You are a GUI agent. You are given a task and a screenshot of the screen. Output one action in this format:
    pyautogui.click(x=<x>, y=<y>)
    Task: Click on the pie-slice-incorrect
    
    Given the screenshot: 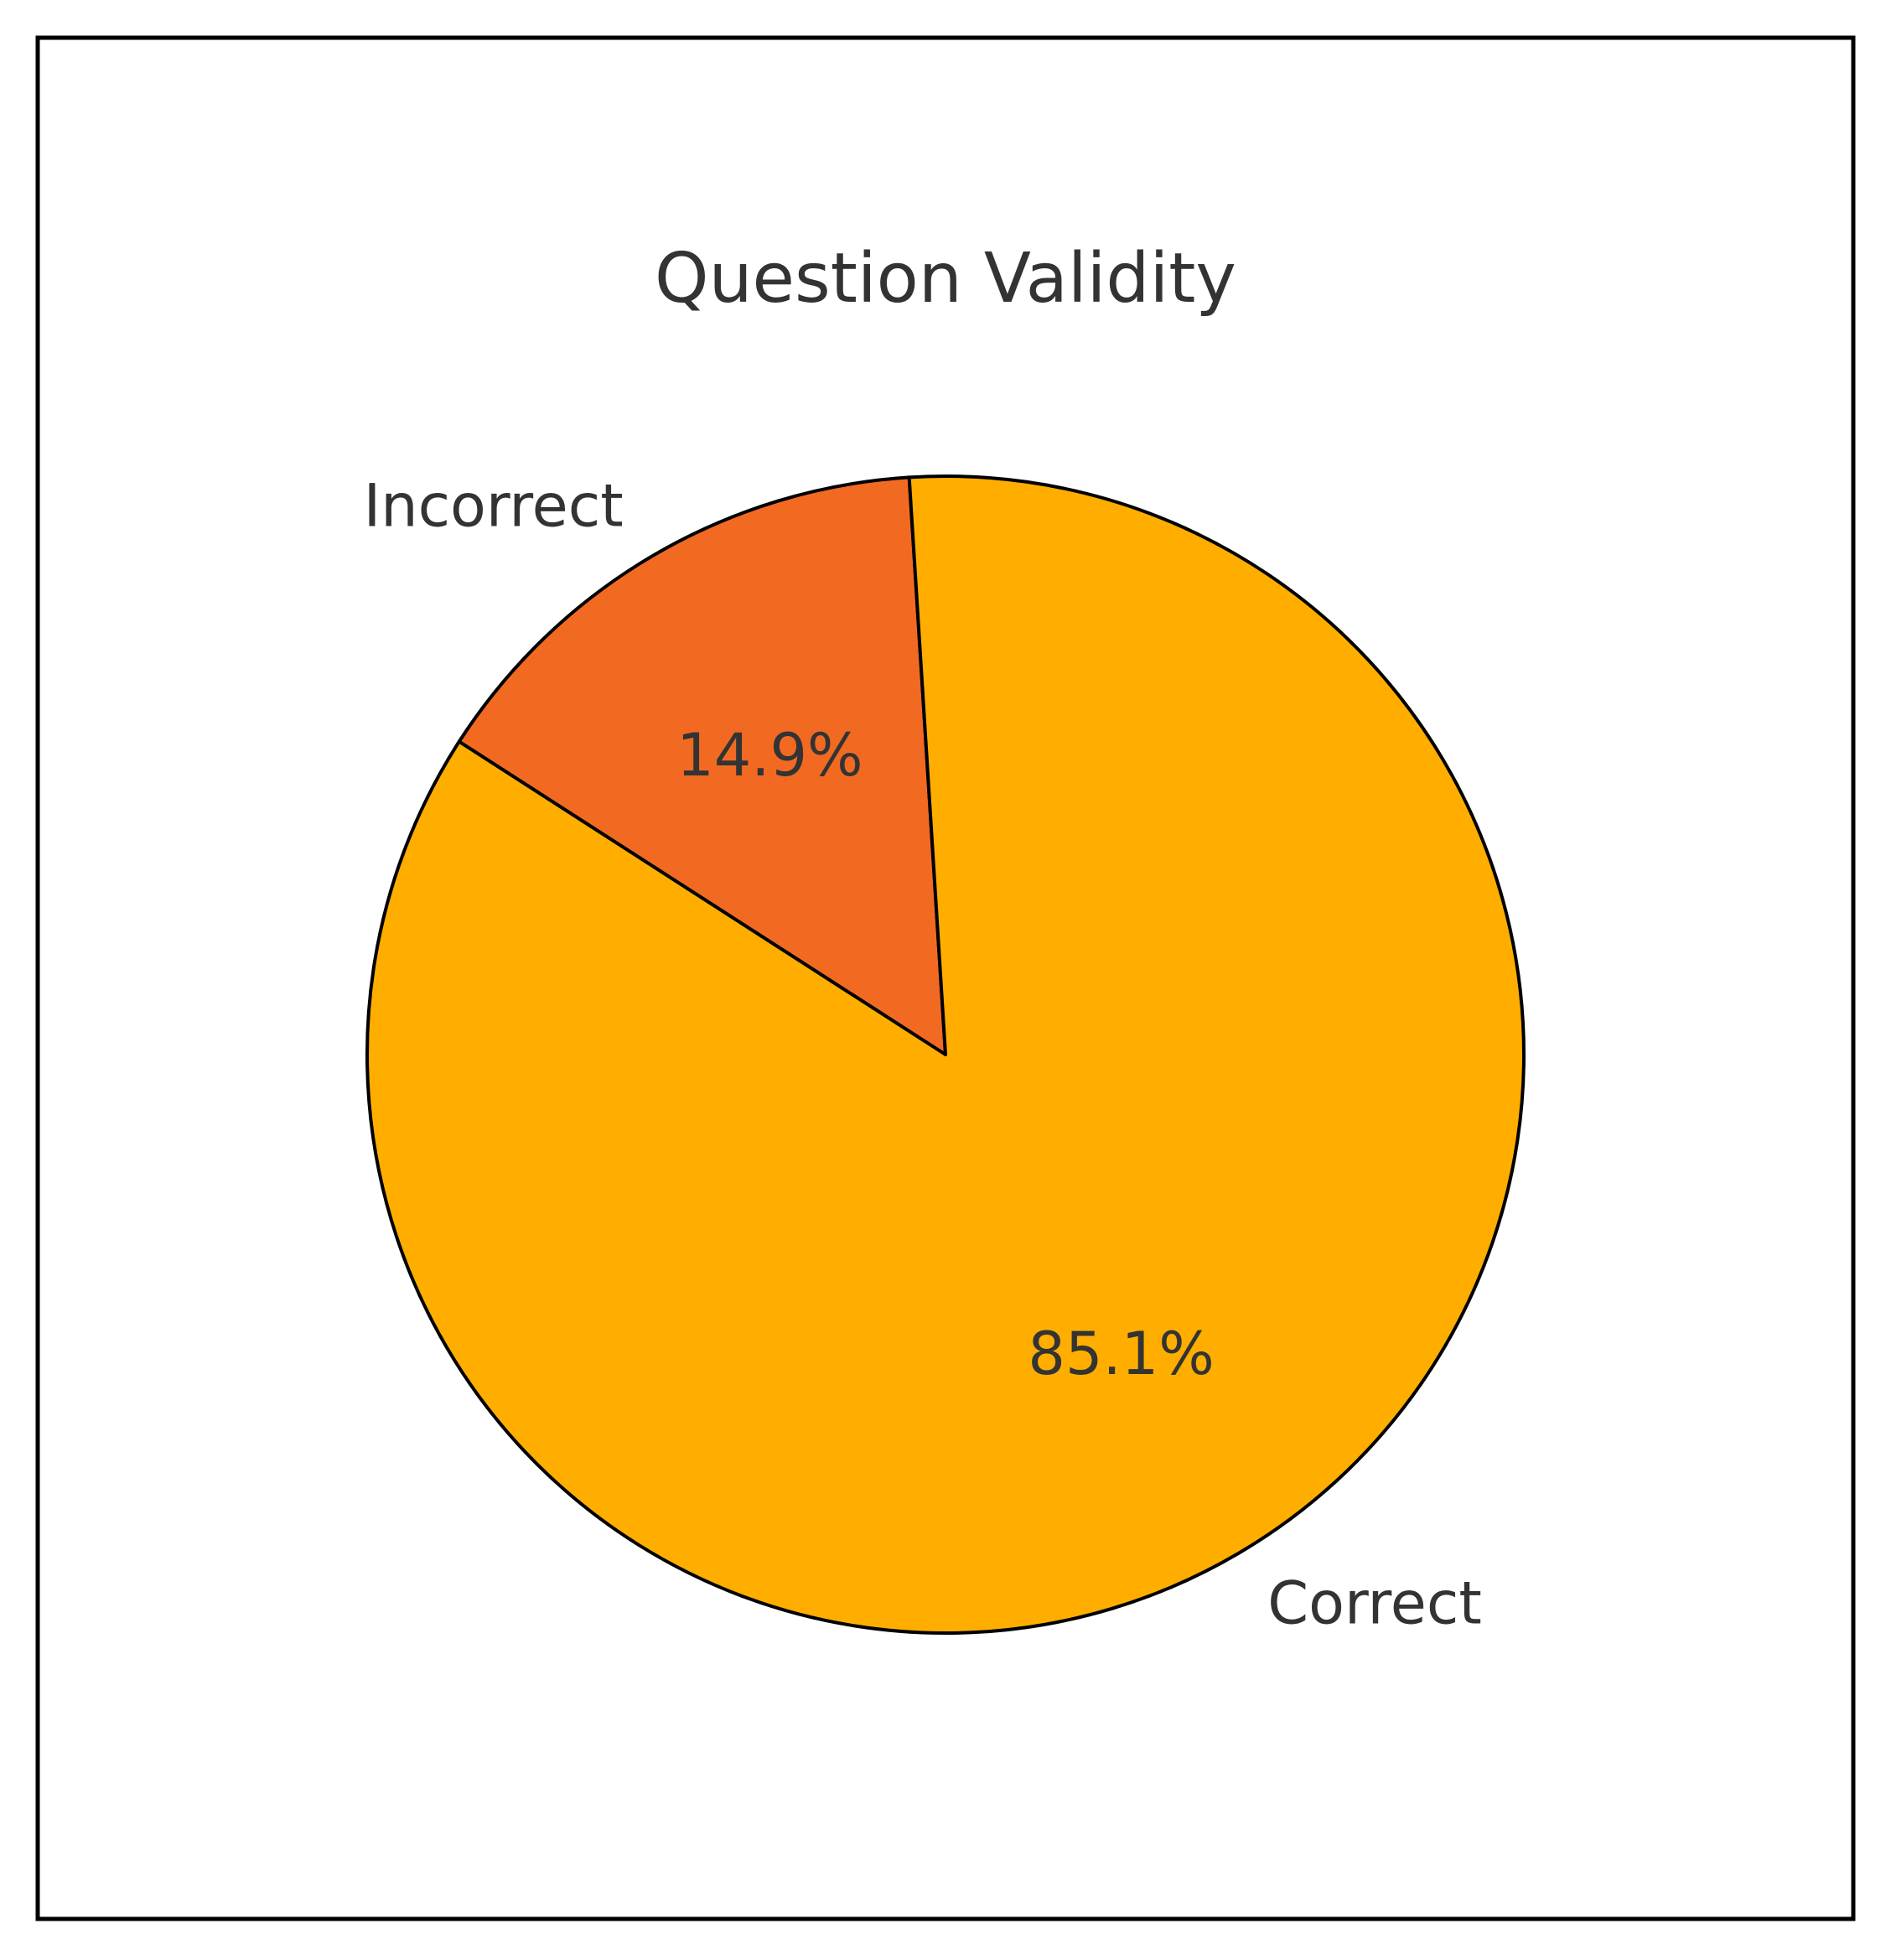 What is the action you would take?
    pyautogui.click(x=702, y=765)
    